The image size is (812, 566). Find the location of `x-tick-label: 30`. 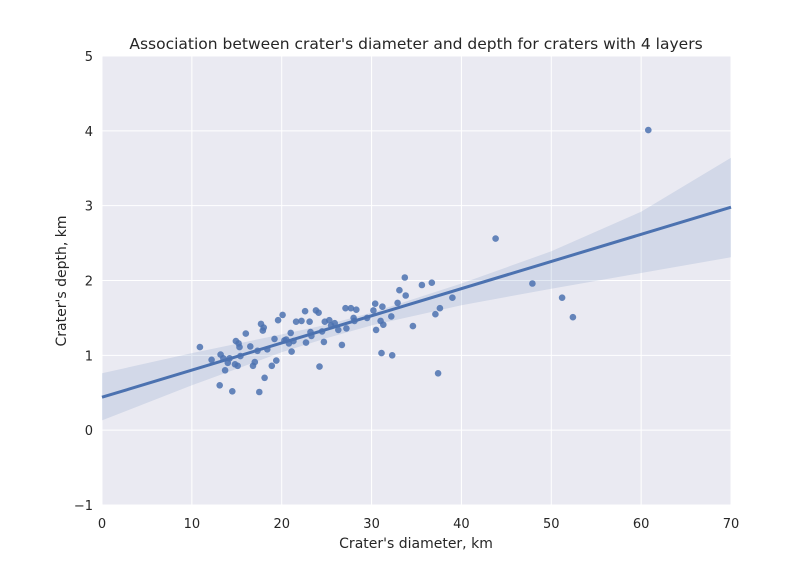

x-tick-label: 30 is located at coordinates (371, 524).